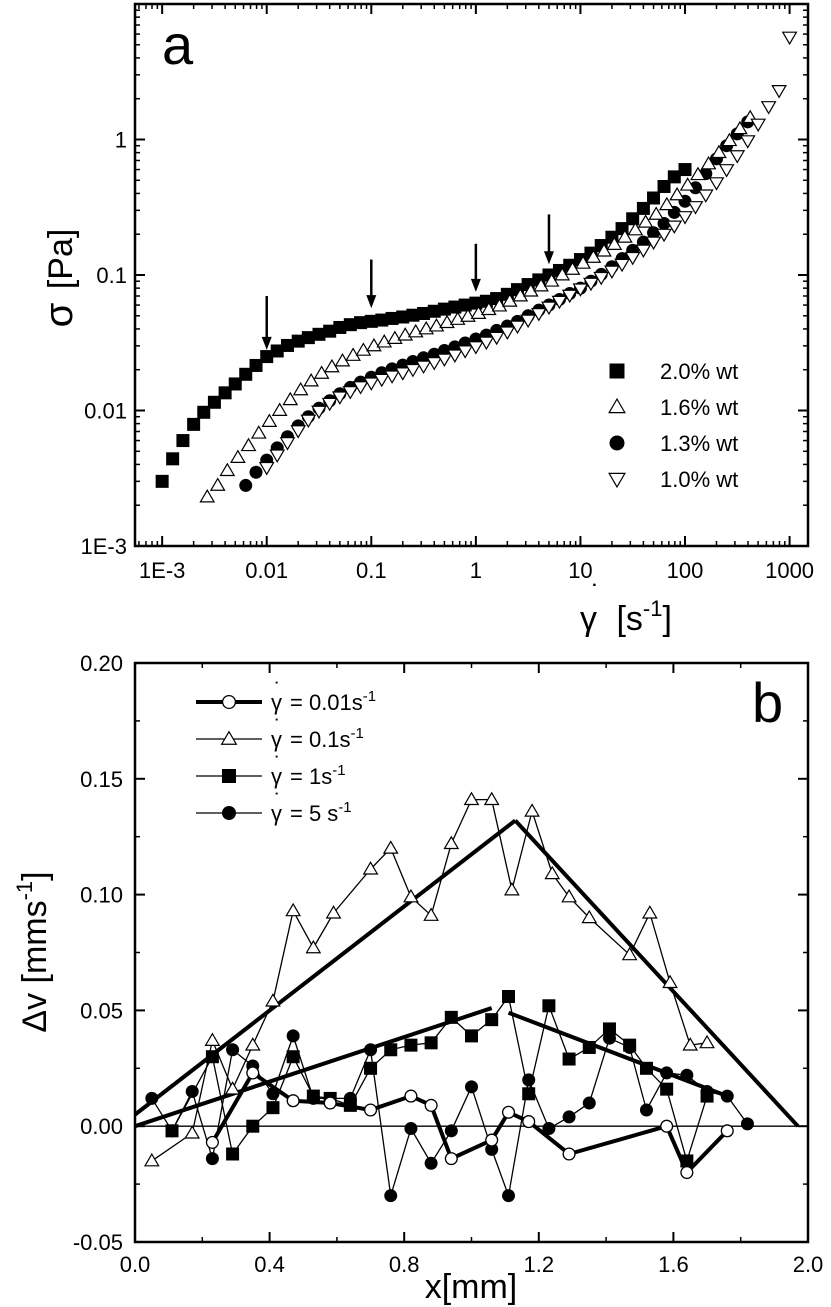 This screenshot has width=831, height=1307. Describe the element at coordinates (276, 813) in the screenshot. I see `legend-symbol: γ` at that location.